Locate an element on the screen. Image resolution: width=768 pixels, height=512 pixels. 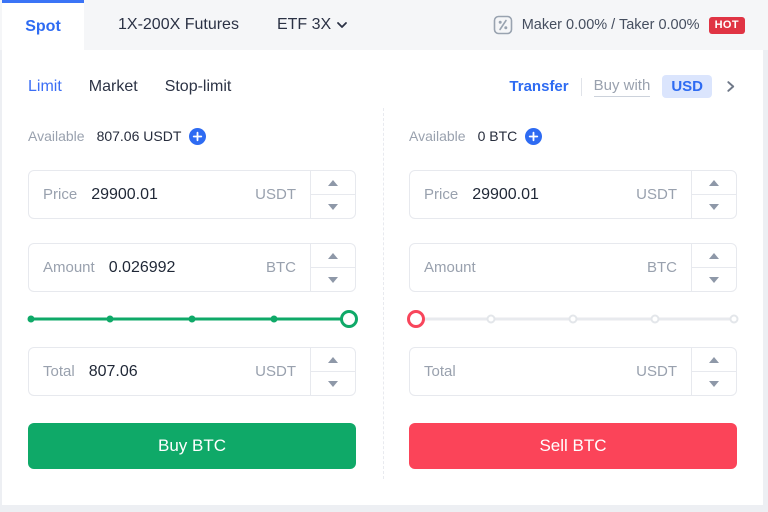
tab-market: Market is located at coordinates (113, 86).